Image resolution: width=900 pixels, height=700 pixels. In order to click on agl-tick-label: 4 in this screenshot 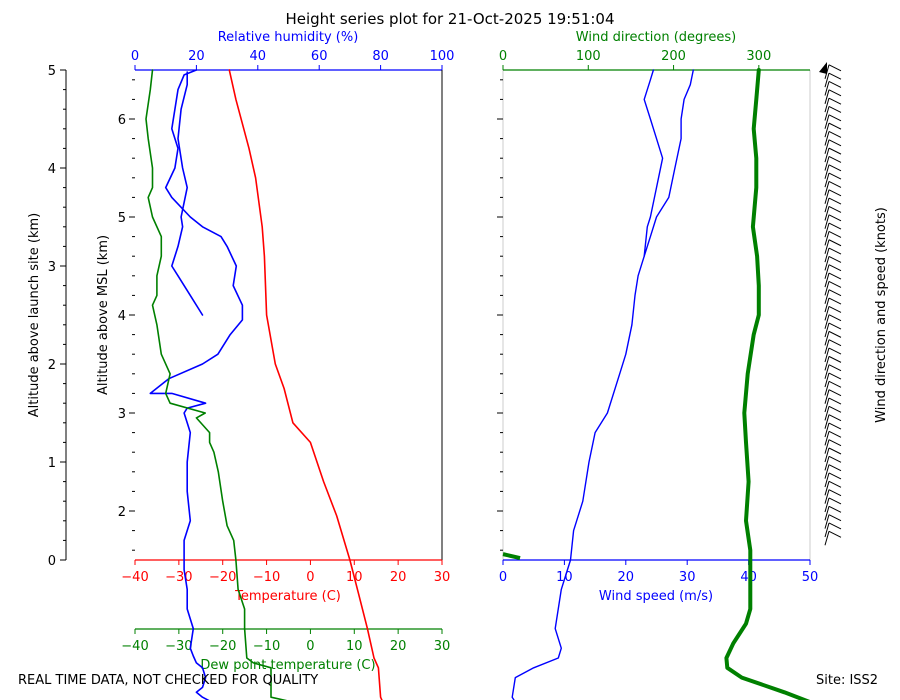, I will do `click(52, 169)`.